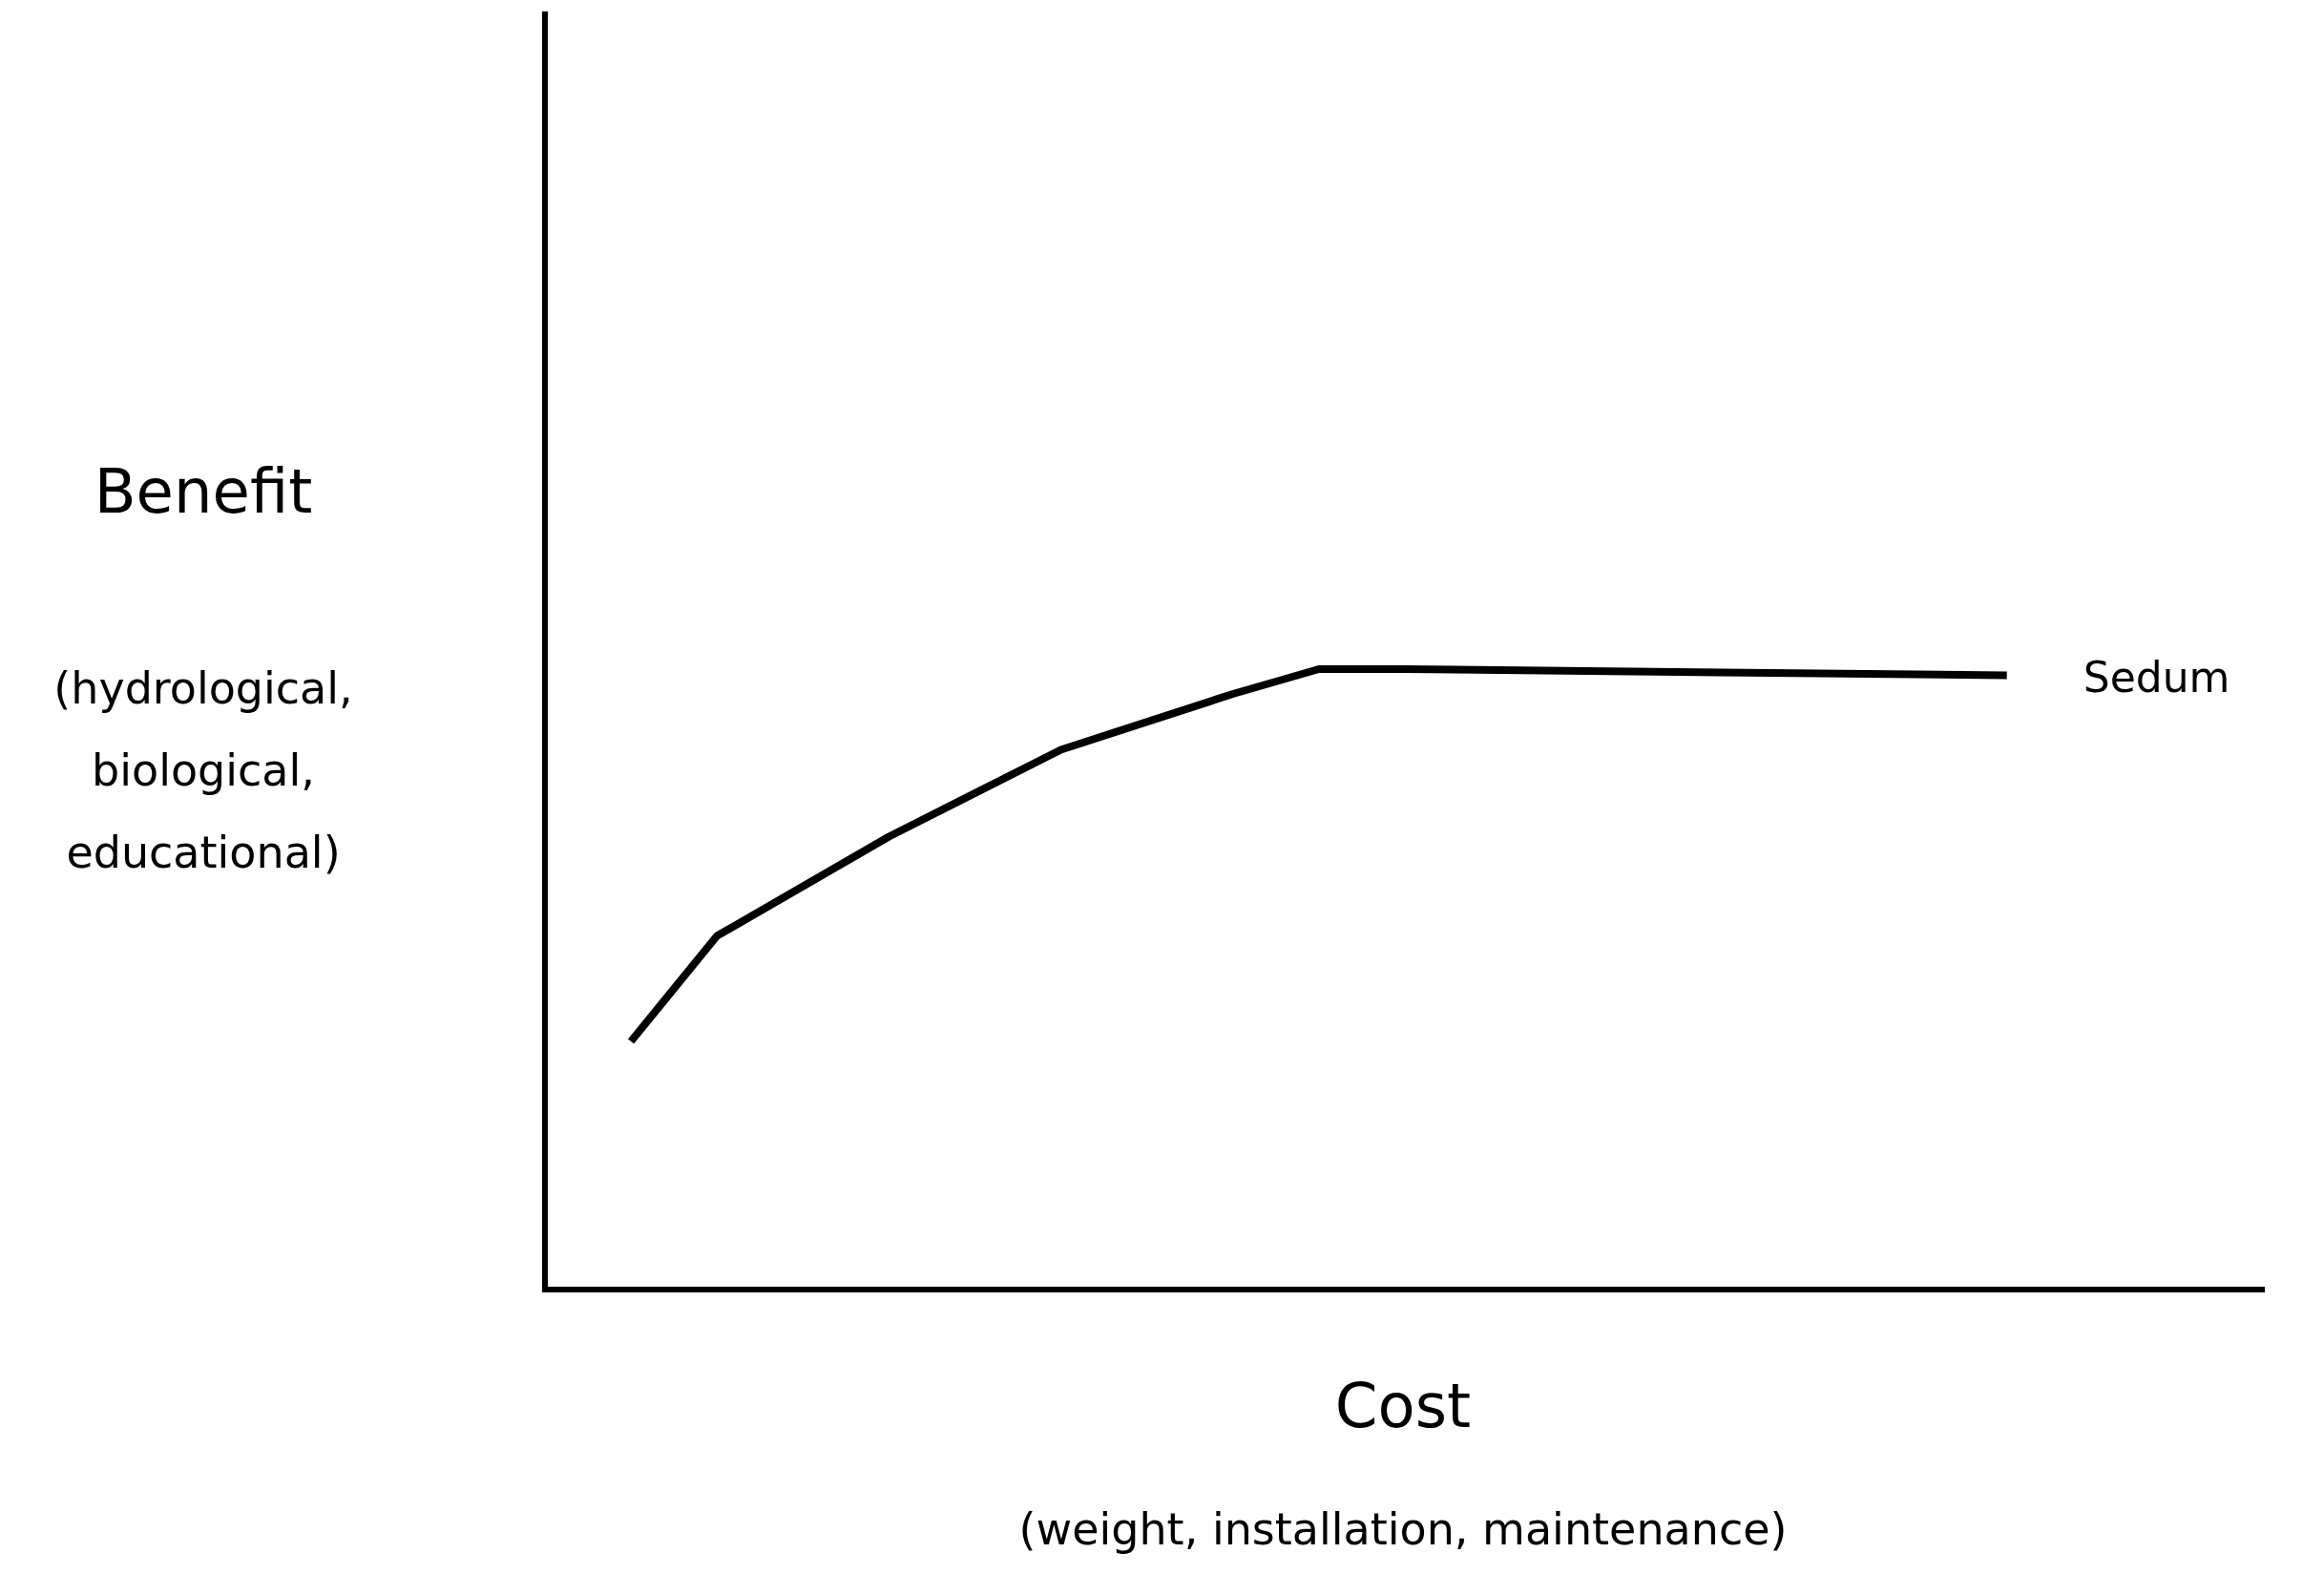 The image size is (2324, 1574). What do you see at coordinates (203, 491) in the screenshot?
I see `y-axis-title: Benefit` at bounding box center [203, 491].